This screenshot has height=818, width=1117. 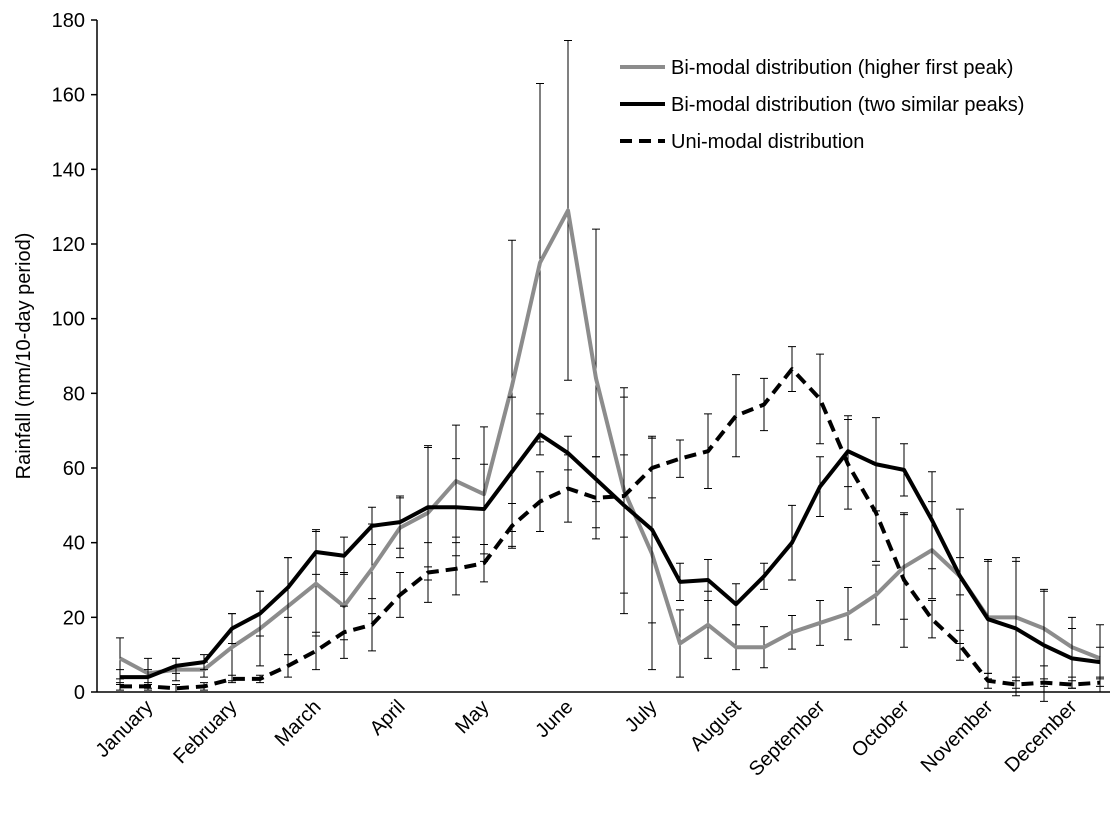 I want to click on y-tick-label: 160, so click(x=68, y=96).